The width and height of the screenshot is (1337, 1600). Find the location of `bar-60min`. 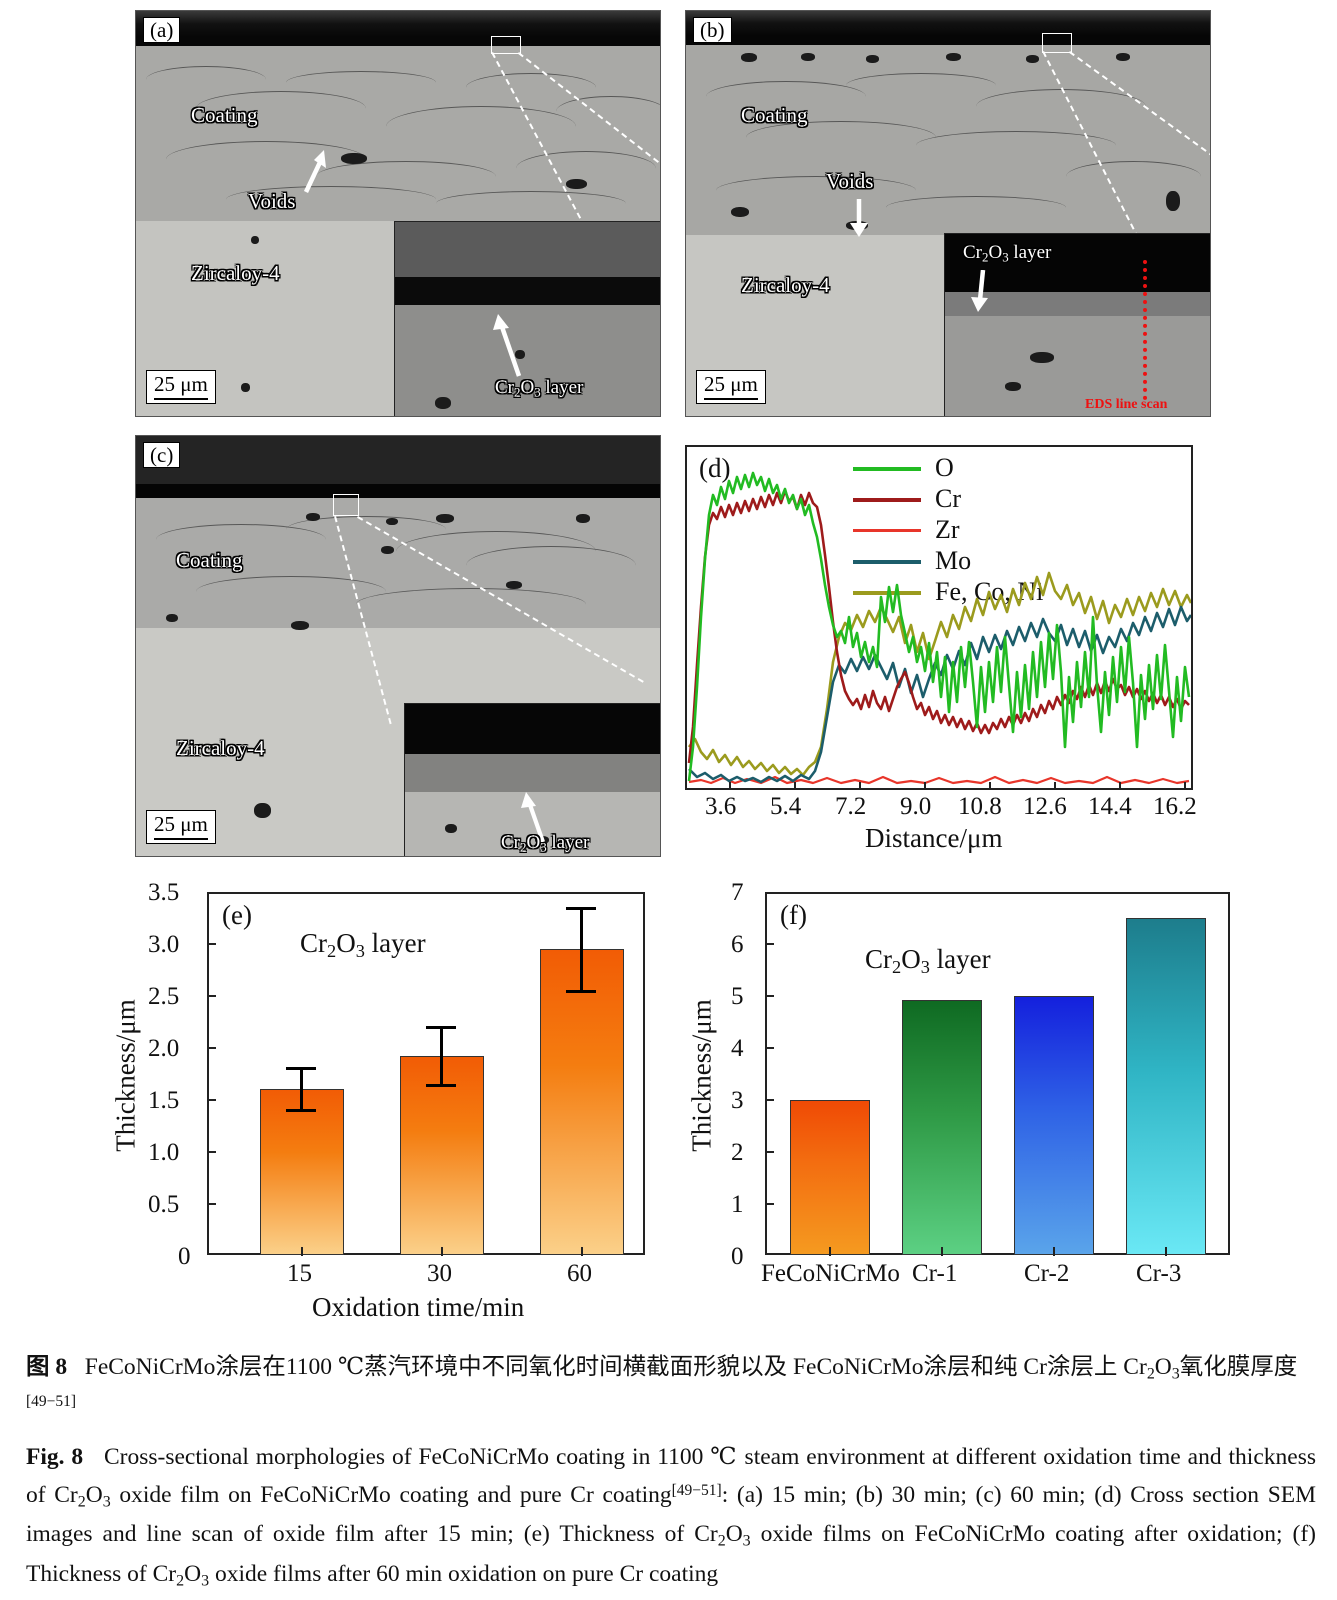

bar-60min is located at coordinates (582, 1102).